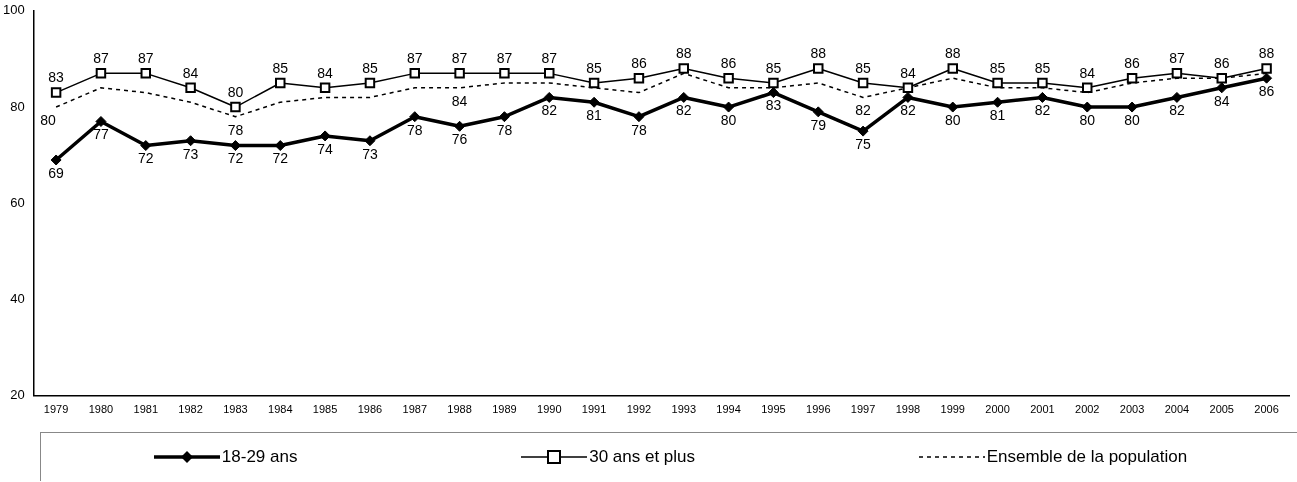 This screenshot has height=482, width=1297. Describe the element at coordinates (325, 409) in the screenshot. I see `x-tick-label: 1985` at that location.